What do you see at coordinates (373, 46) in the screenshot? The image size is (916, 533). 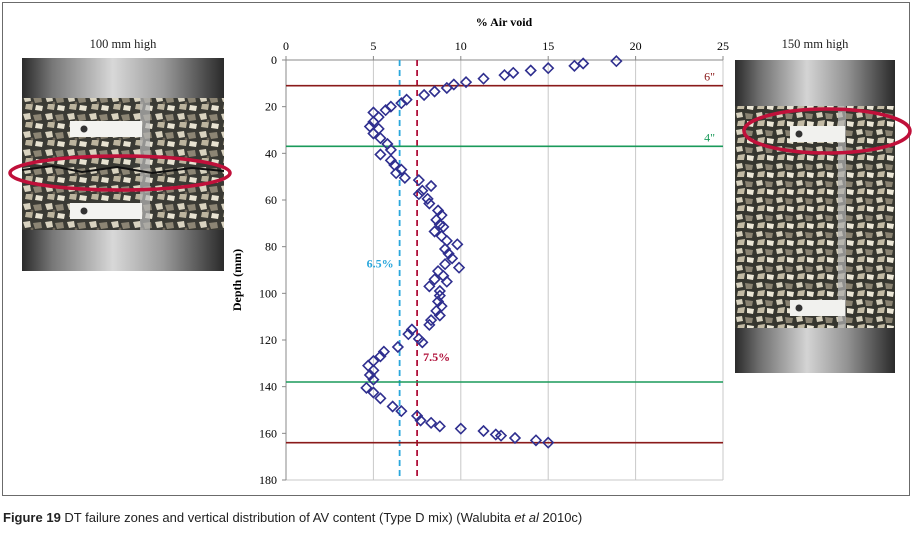 I see `x-tick-label: 5` at bounding box center [373, 46].